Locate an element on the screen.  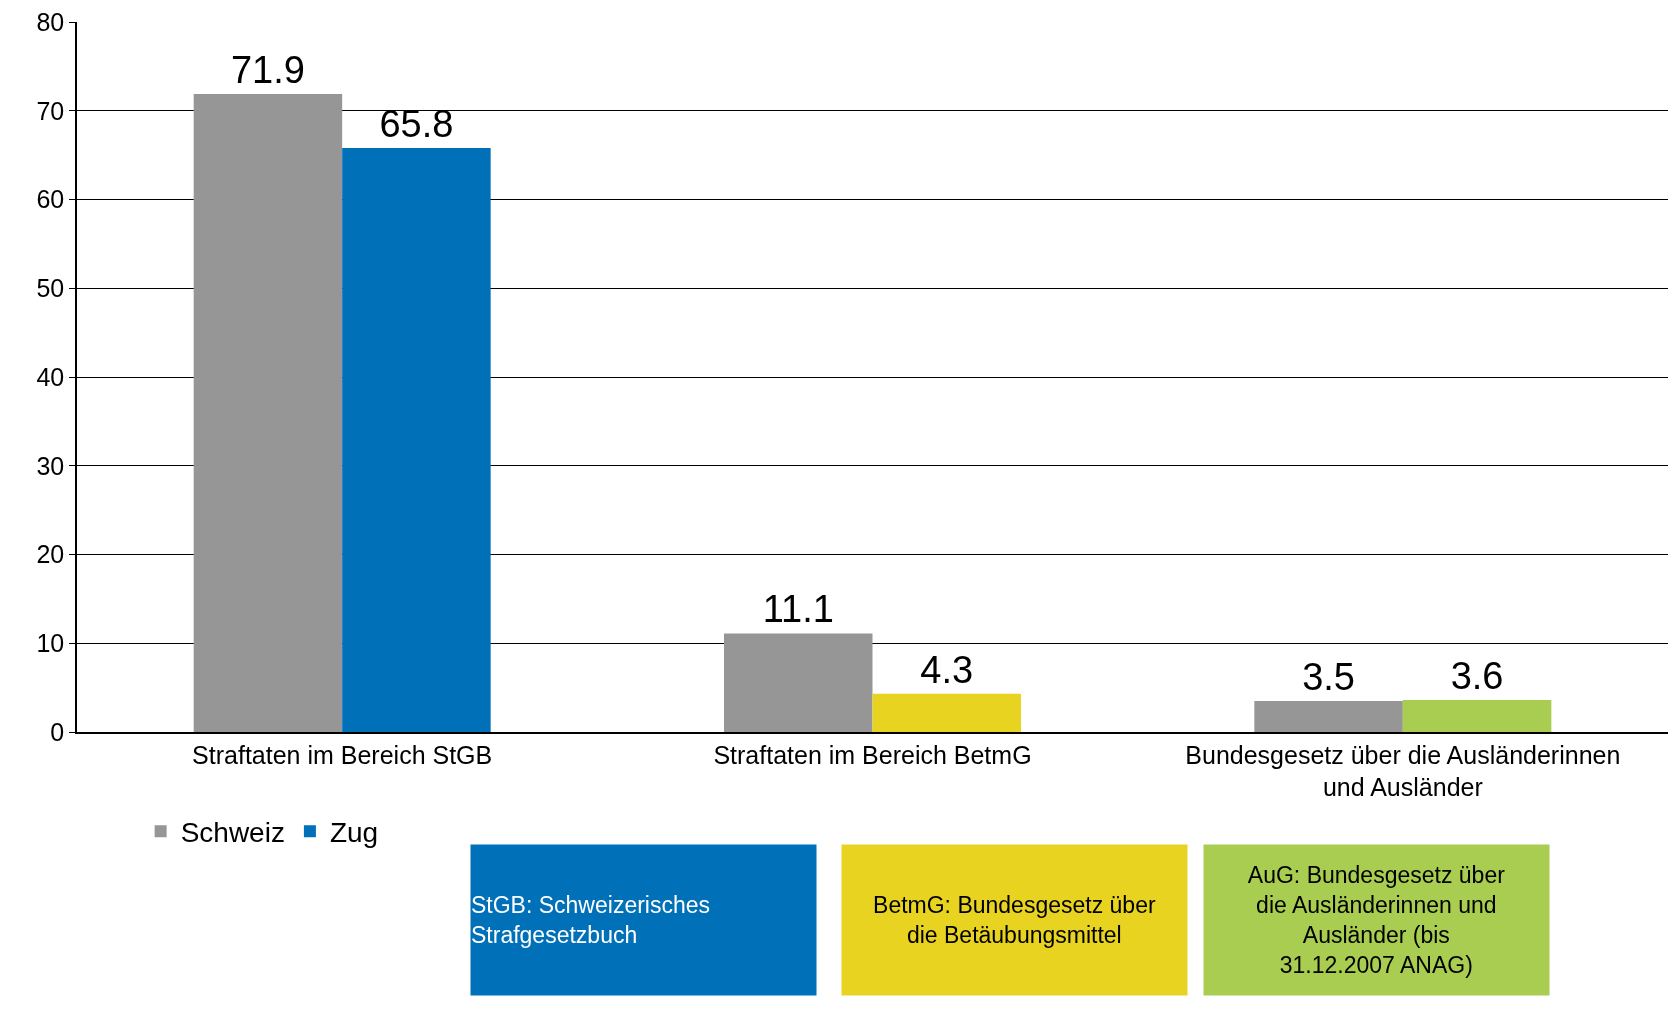
data-label: 11.1 is located at coordinates (798, 609).